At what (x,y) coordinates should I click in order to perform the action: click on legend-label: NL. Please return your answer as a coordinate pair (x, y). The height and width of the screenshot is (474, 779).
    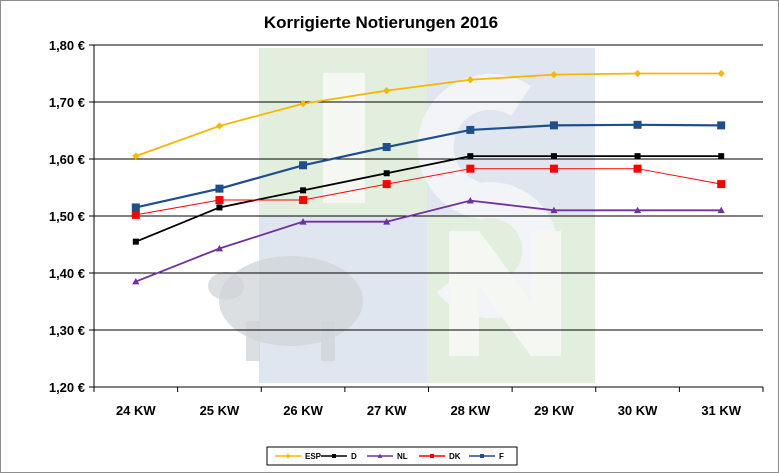
    Looking at the image, I should click on (402, 456).